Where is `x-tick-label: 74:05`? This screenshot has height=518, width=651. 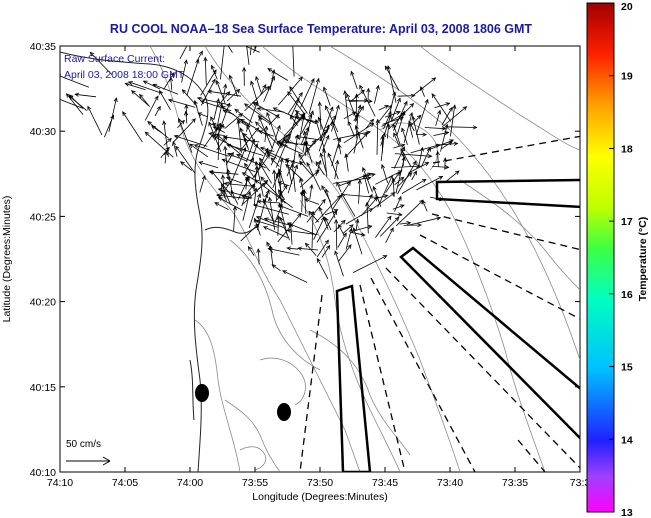
x-tick-label: 74:05 is located at coordinates (125, 483).